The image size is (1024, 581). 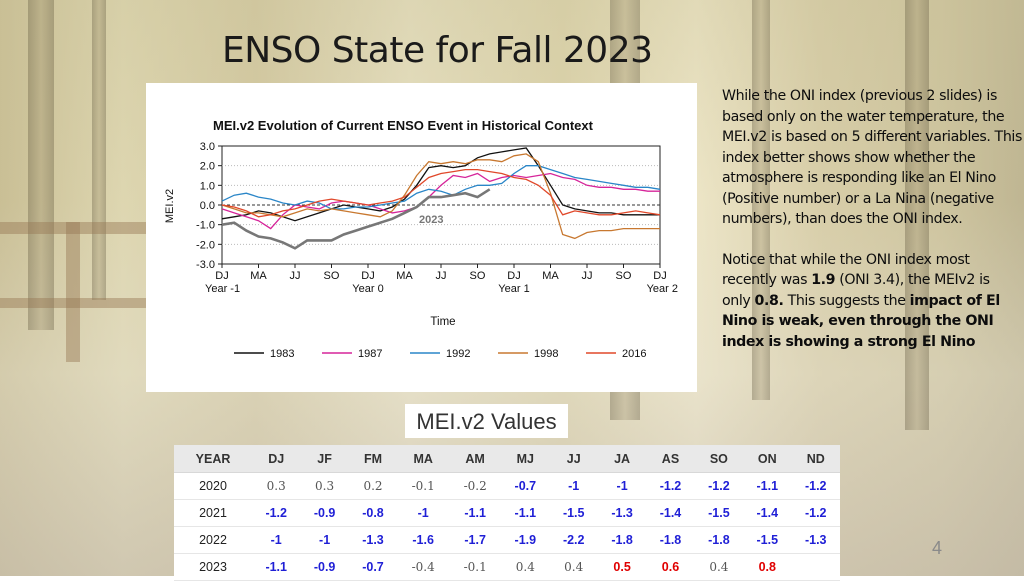 I want to click on y-tick-label: 3.0, so click(x=207, y=147).